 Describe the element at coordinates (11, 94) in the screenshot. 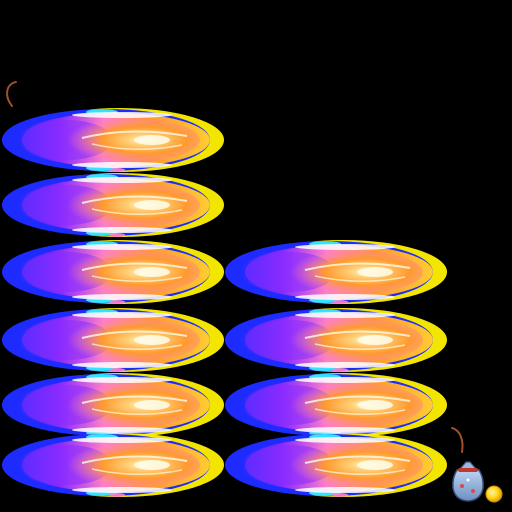

I see `fuse-mark-top-left` at that location.